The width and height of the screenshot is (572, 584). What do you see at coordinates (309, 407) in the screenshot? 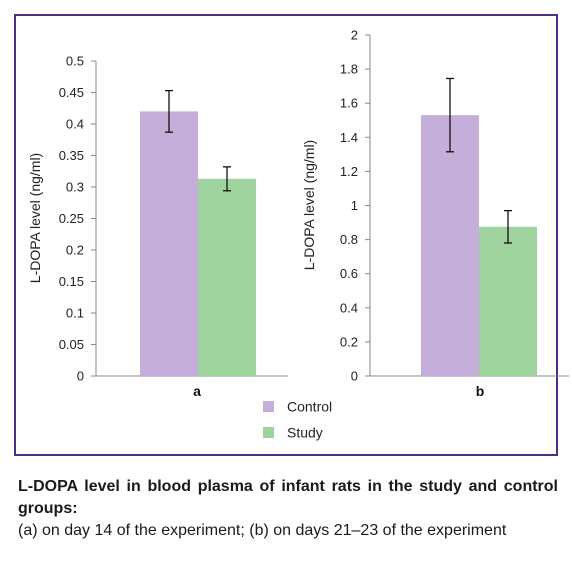
I see `legend-label-control: Control` at bounding box center [309, 407].